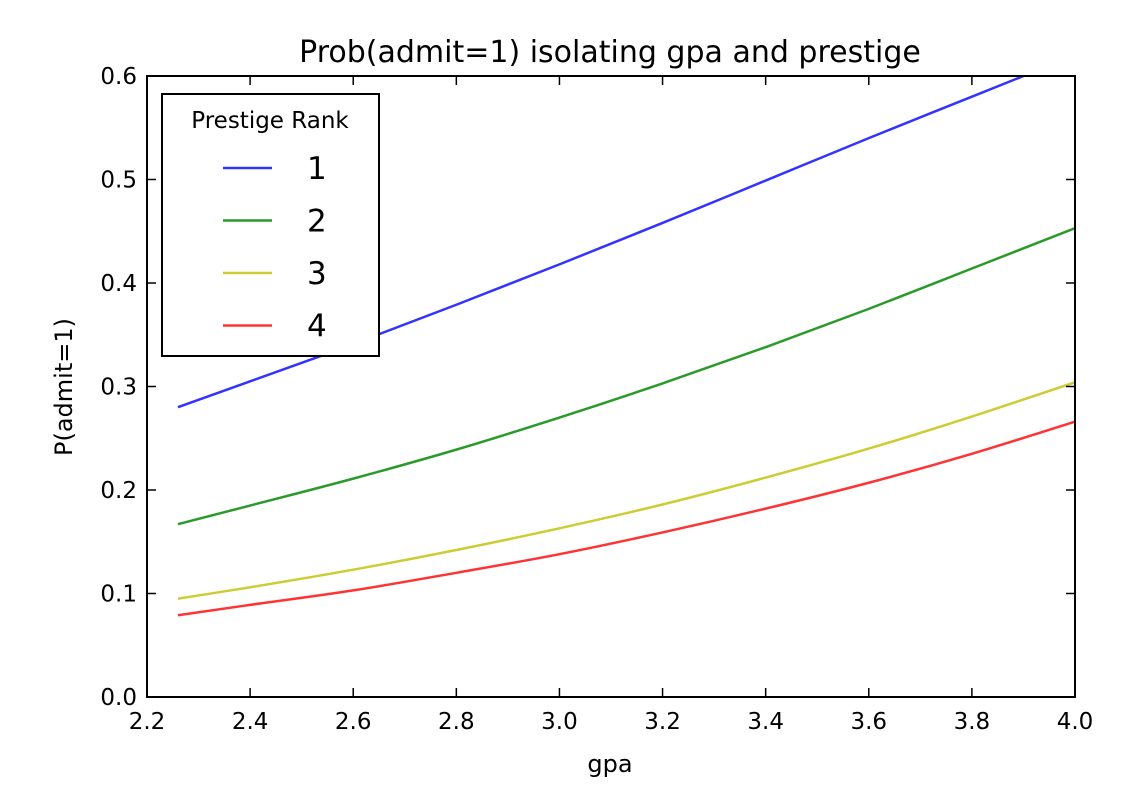 The width and height of the screenshot is (1146, 799). I want to click on legend-label-4: 4, so click(317, 327).